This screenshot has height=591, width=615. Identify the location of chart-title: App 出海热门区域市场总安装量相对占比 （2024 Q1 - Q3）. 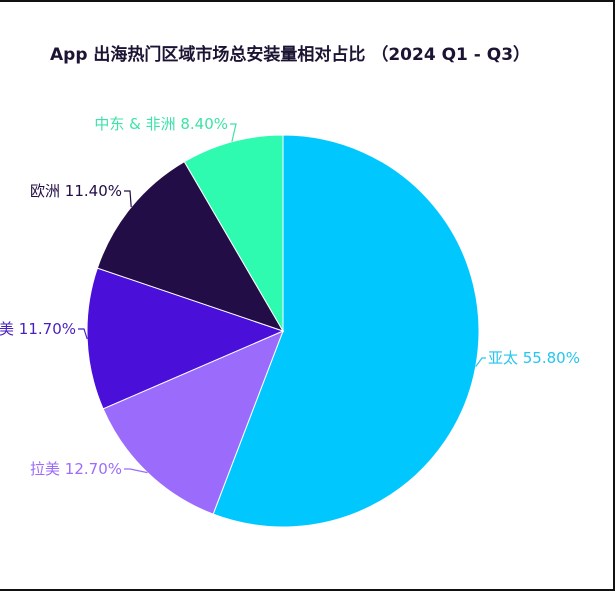
(290, 55).